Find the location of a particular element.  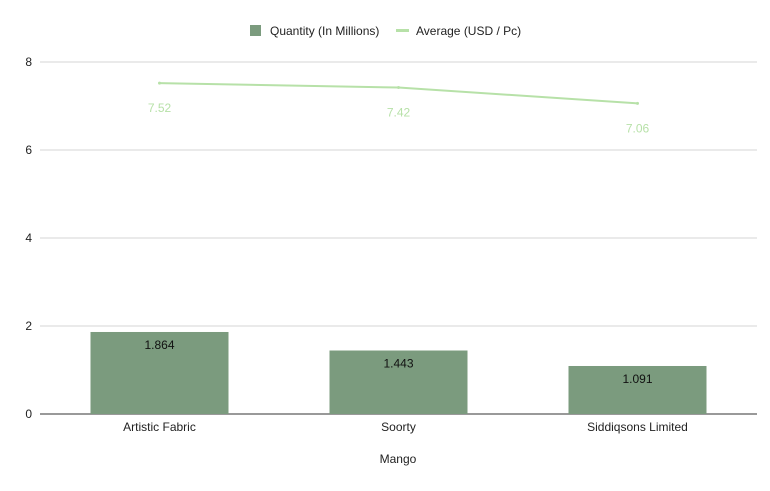

y-axis-ticks: 0 2 4 6 8 is located at coordinates (28, 238).